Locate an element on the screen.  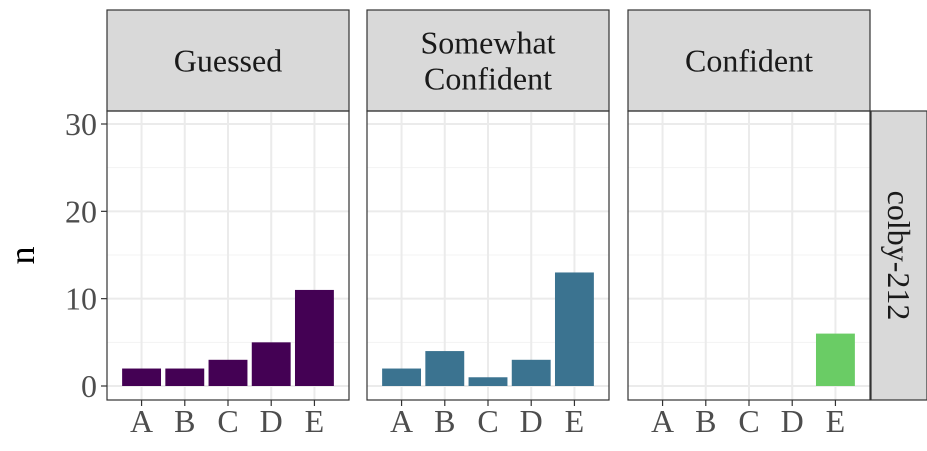
row-strip-box is located at coordinates (898, 255).